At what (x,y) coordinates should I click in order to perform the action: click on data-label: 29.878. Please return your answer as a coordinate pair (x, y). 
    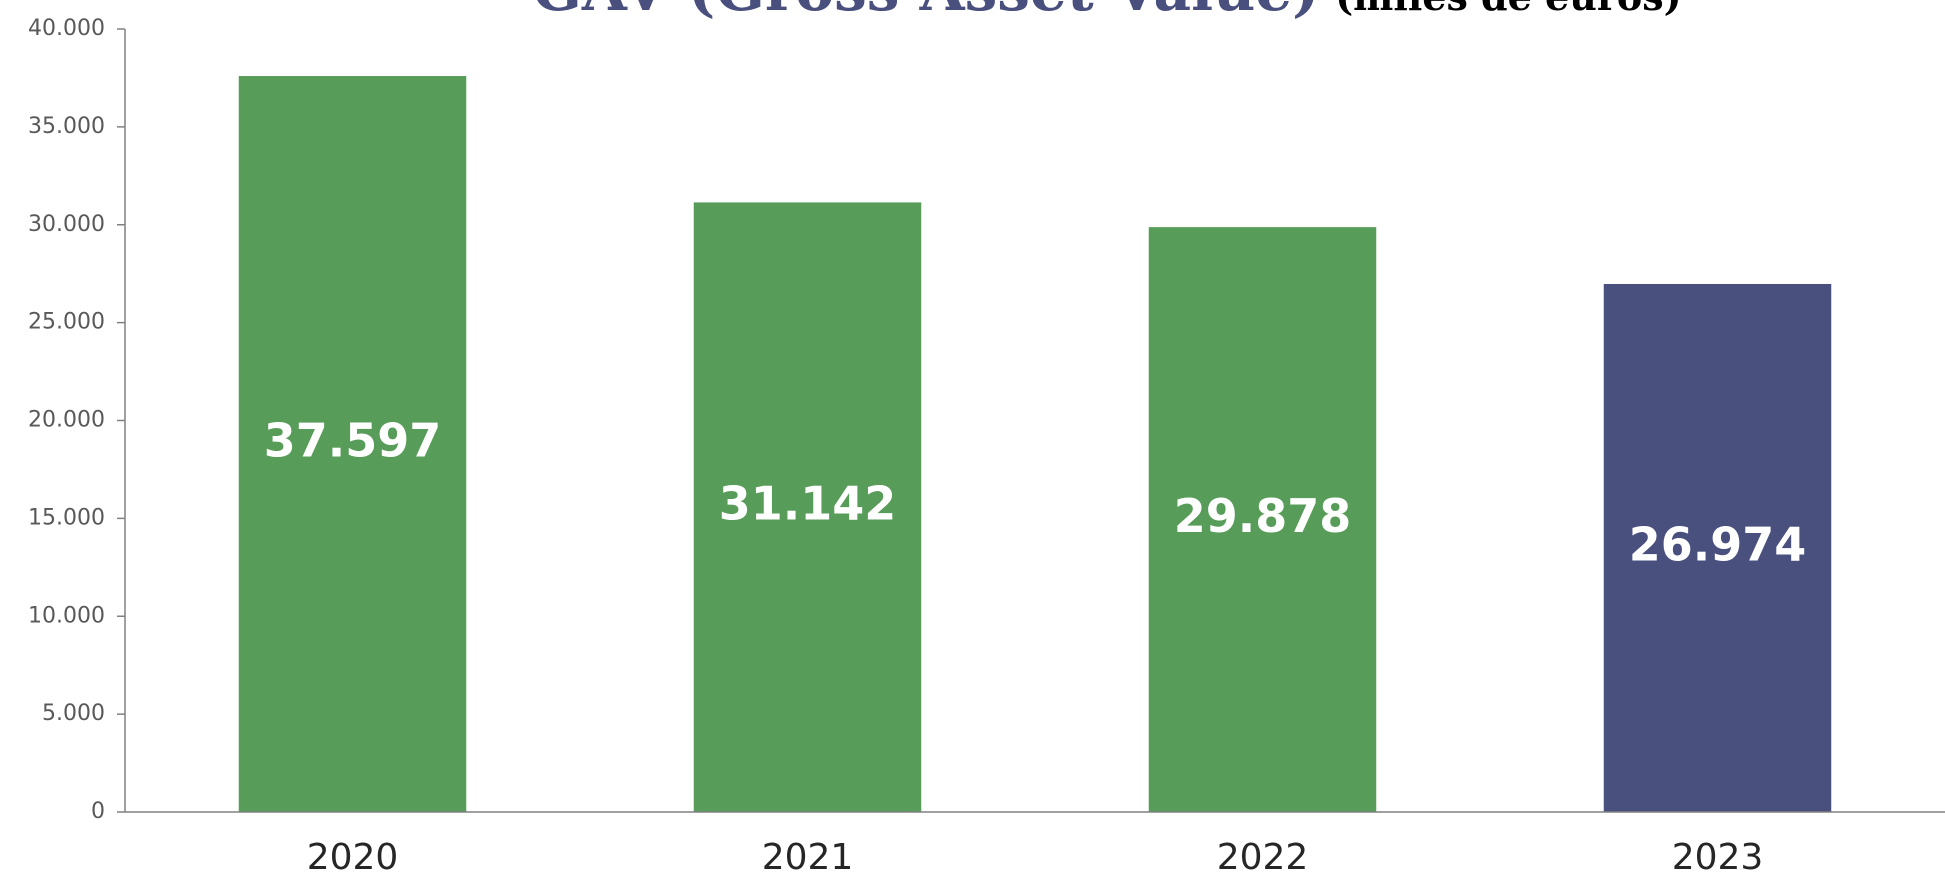
    Looking at the image, I should click on (1263, 516).